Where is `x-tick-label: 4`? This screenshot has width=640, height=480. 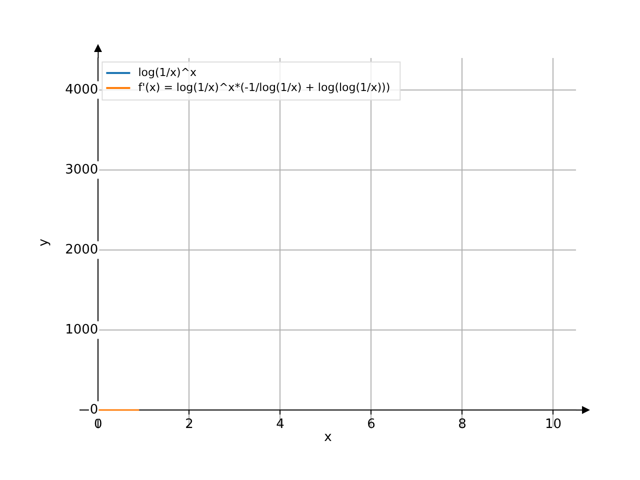 x-tick-label: 4 is located at coordinates (280, 424).